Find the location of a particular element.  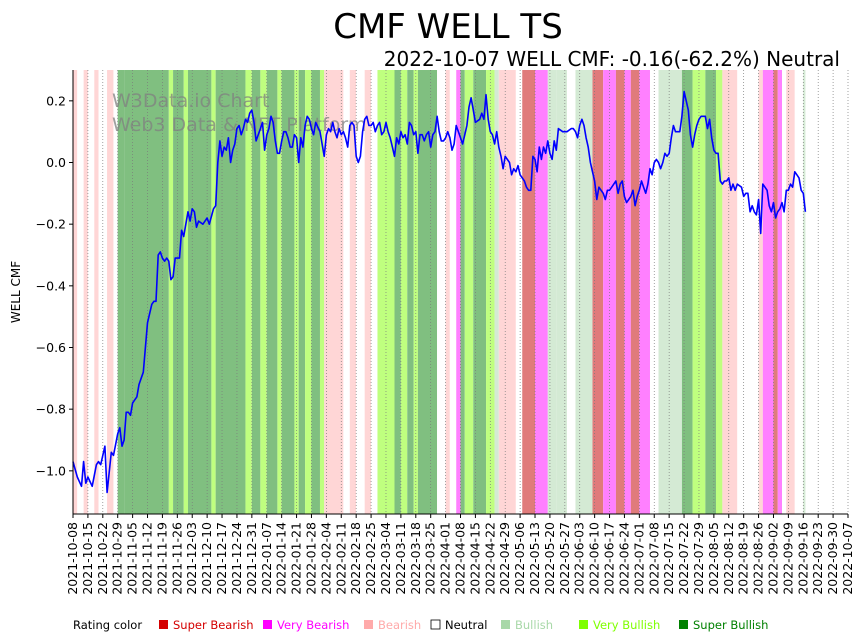

x-tick-label: 2021-10-15 is located at coordinates (87, 558).